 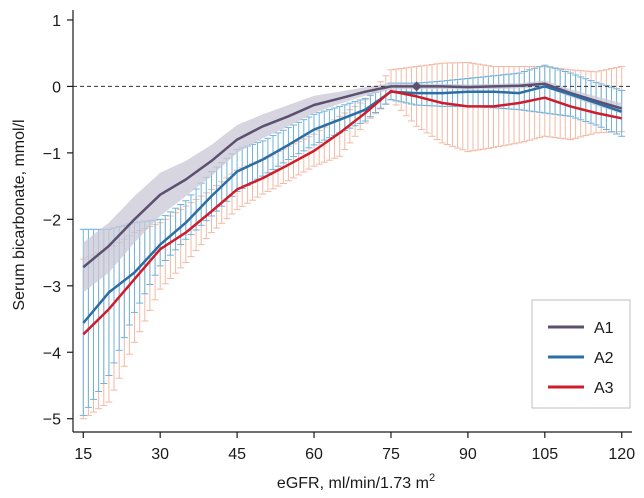 What do you see at coordinates (314, 454) in the screenshot?
I see `x-tick-label: 60` at bounding box center [314, 454].